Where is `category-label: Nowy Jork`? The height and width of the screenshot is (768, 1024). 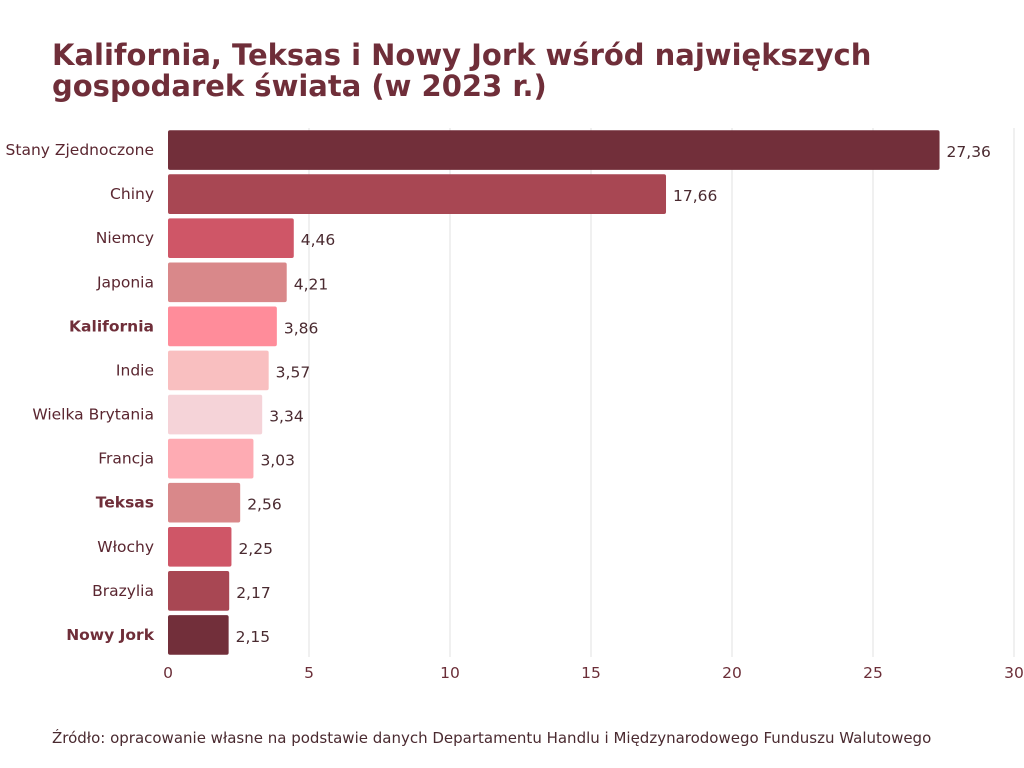
category-label: Nowy Jork is located at coordinates (110, 635).